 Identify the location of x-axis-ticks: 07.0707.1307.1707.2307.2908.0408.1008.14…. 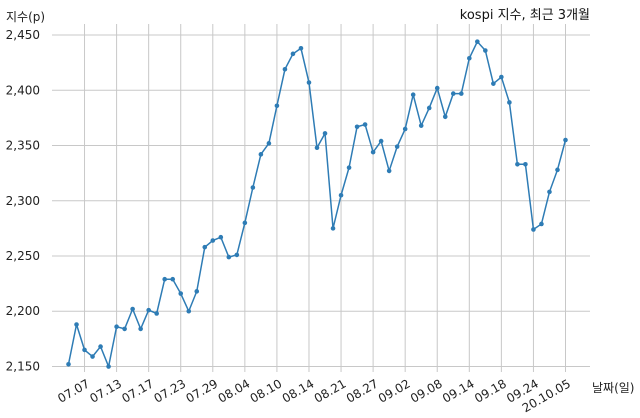
(314, 395).